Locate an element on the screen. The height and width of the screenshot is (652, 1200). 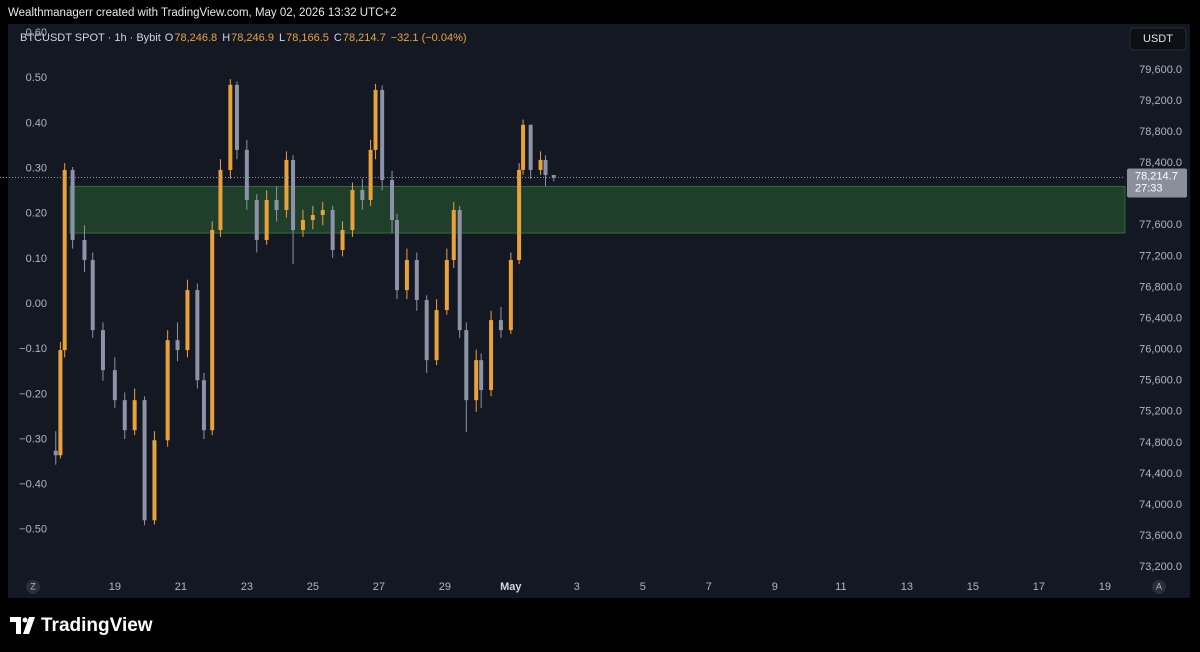
legend-text: L is located at coordinates (282, 38).